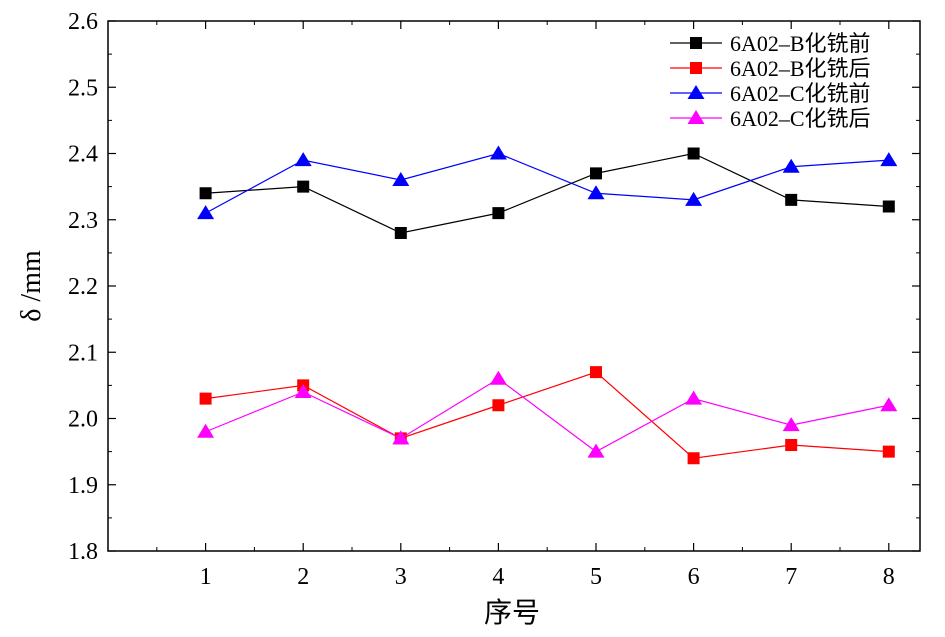  Describe the element at coordinates (889, 577) in the screenshot. I see `x-tick-label: 8` at that location.